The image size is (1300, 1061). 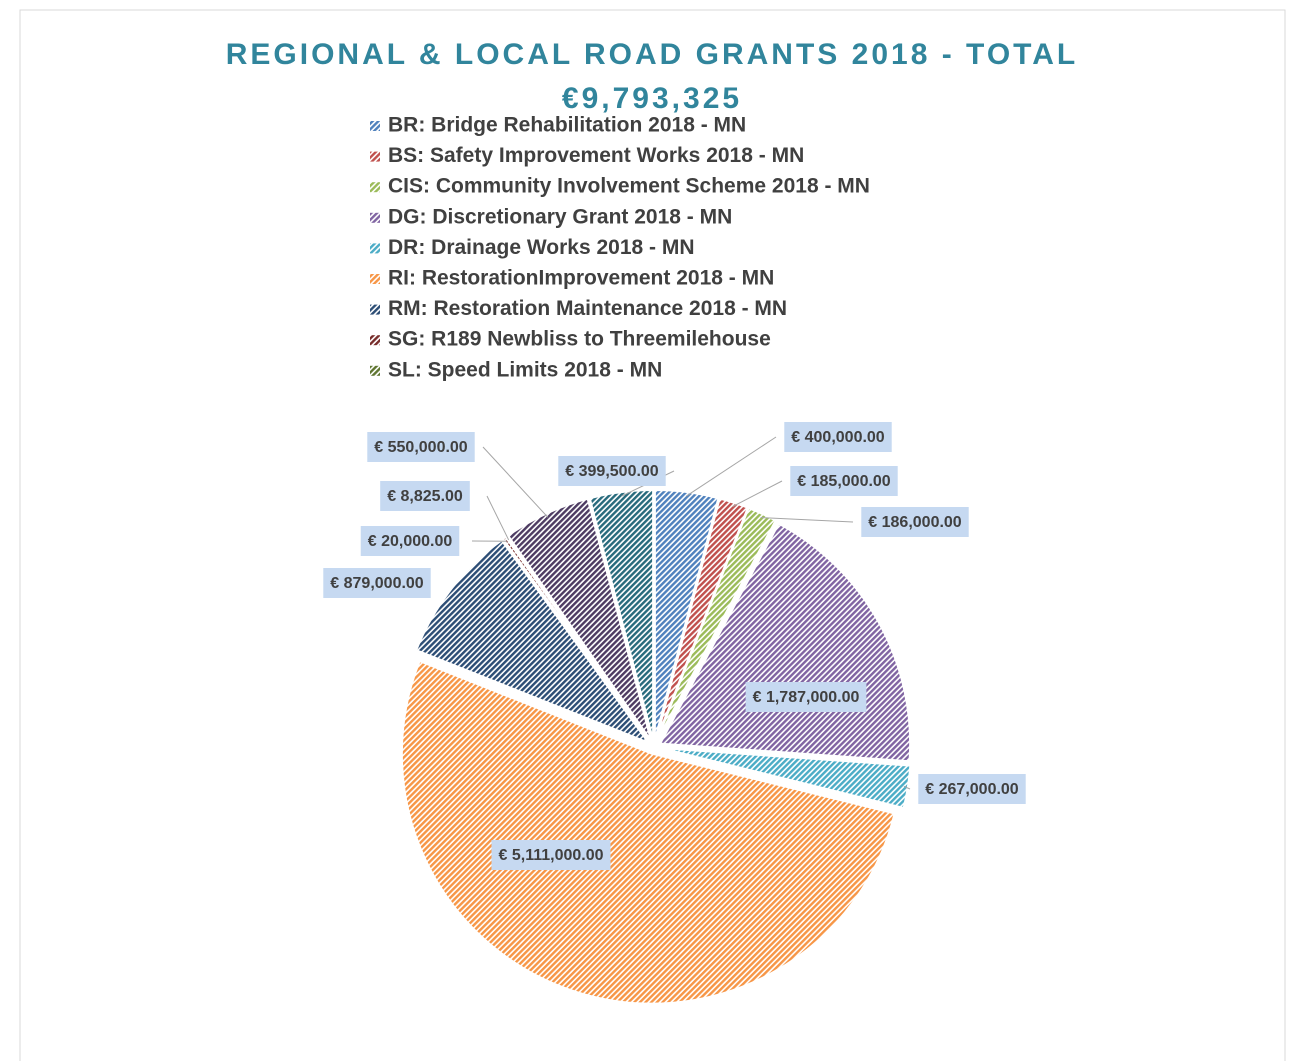 I want to click on data-label: € 267,000.00, so click(x=972, y=789).